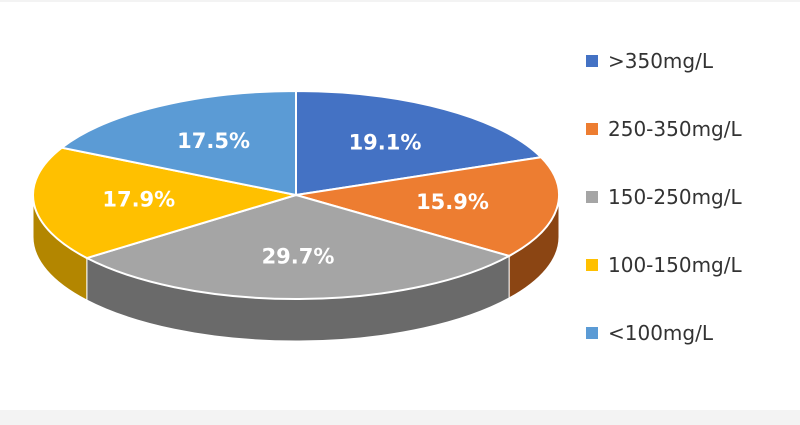 The height and width of the screenshot is (425, 800). Describe the element at coordinates (660, 333) in the screenshot. I see `legend-label: <100mg/L` at that location.